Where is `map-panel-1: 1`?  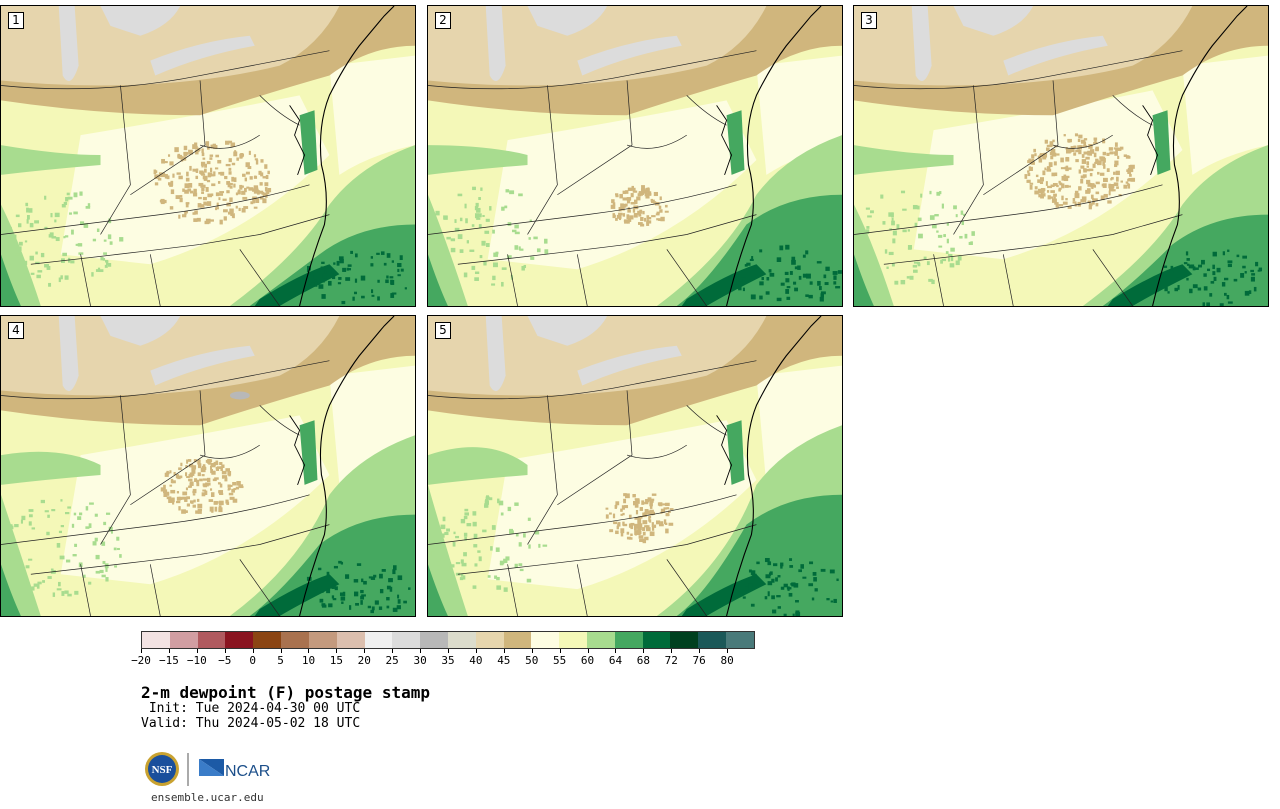 map-panel-1: 1 is located at coordinates (208, 156).